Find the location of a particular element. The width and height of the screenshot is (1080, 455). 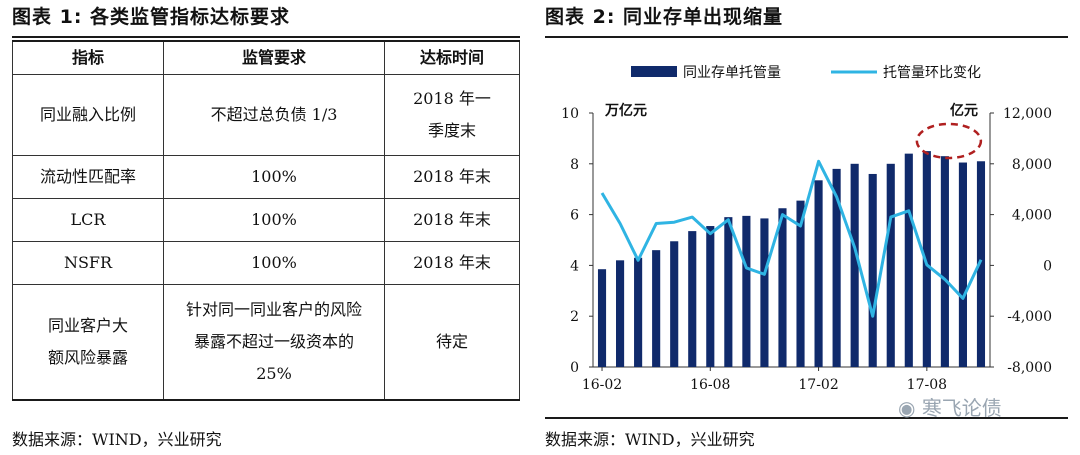

x-tick-label: 17-02 is located at coordinates (818, 385).